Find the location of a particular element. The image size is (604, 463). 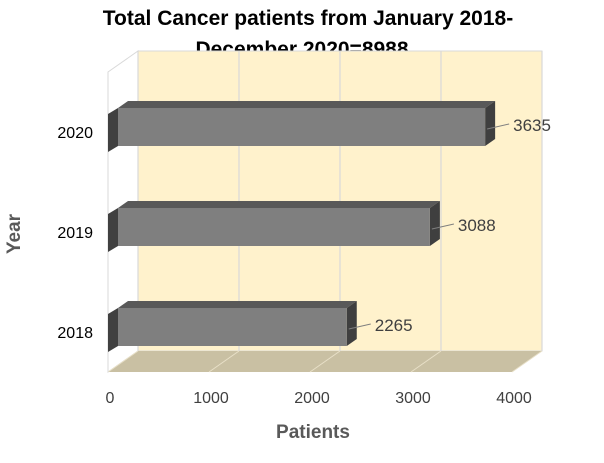

y-tick-label: 2018 is located at coordinates (75, 333).